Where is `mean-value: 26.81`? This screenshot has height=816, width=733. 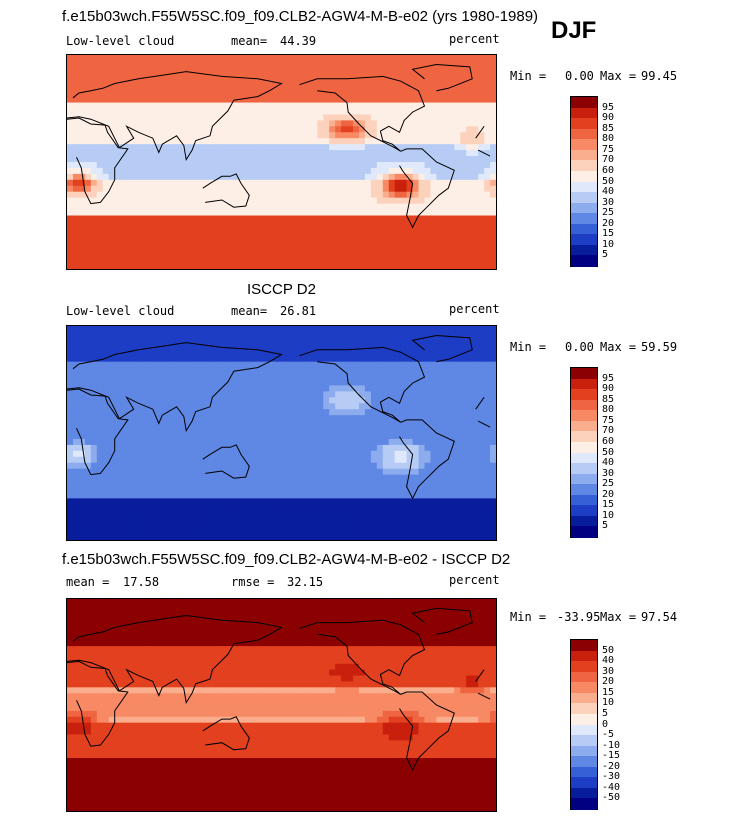 mean-value: 26.81 is located at coordinates (298, 311).